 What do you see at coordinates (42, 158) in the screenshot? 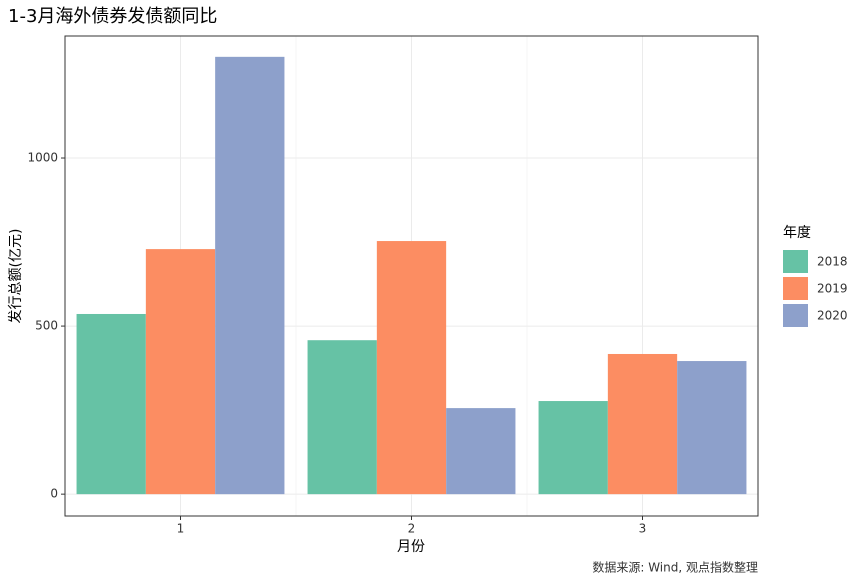
I see `y-tick-label: 1000` at bounding box center [42, 158].